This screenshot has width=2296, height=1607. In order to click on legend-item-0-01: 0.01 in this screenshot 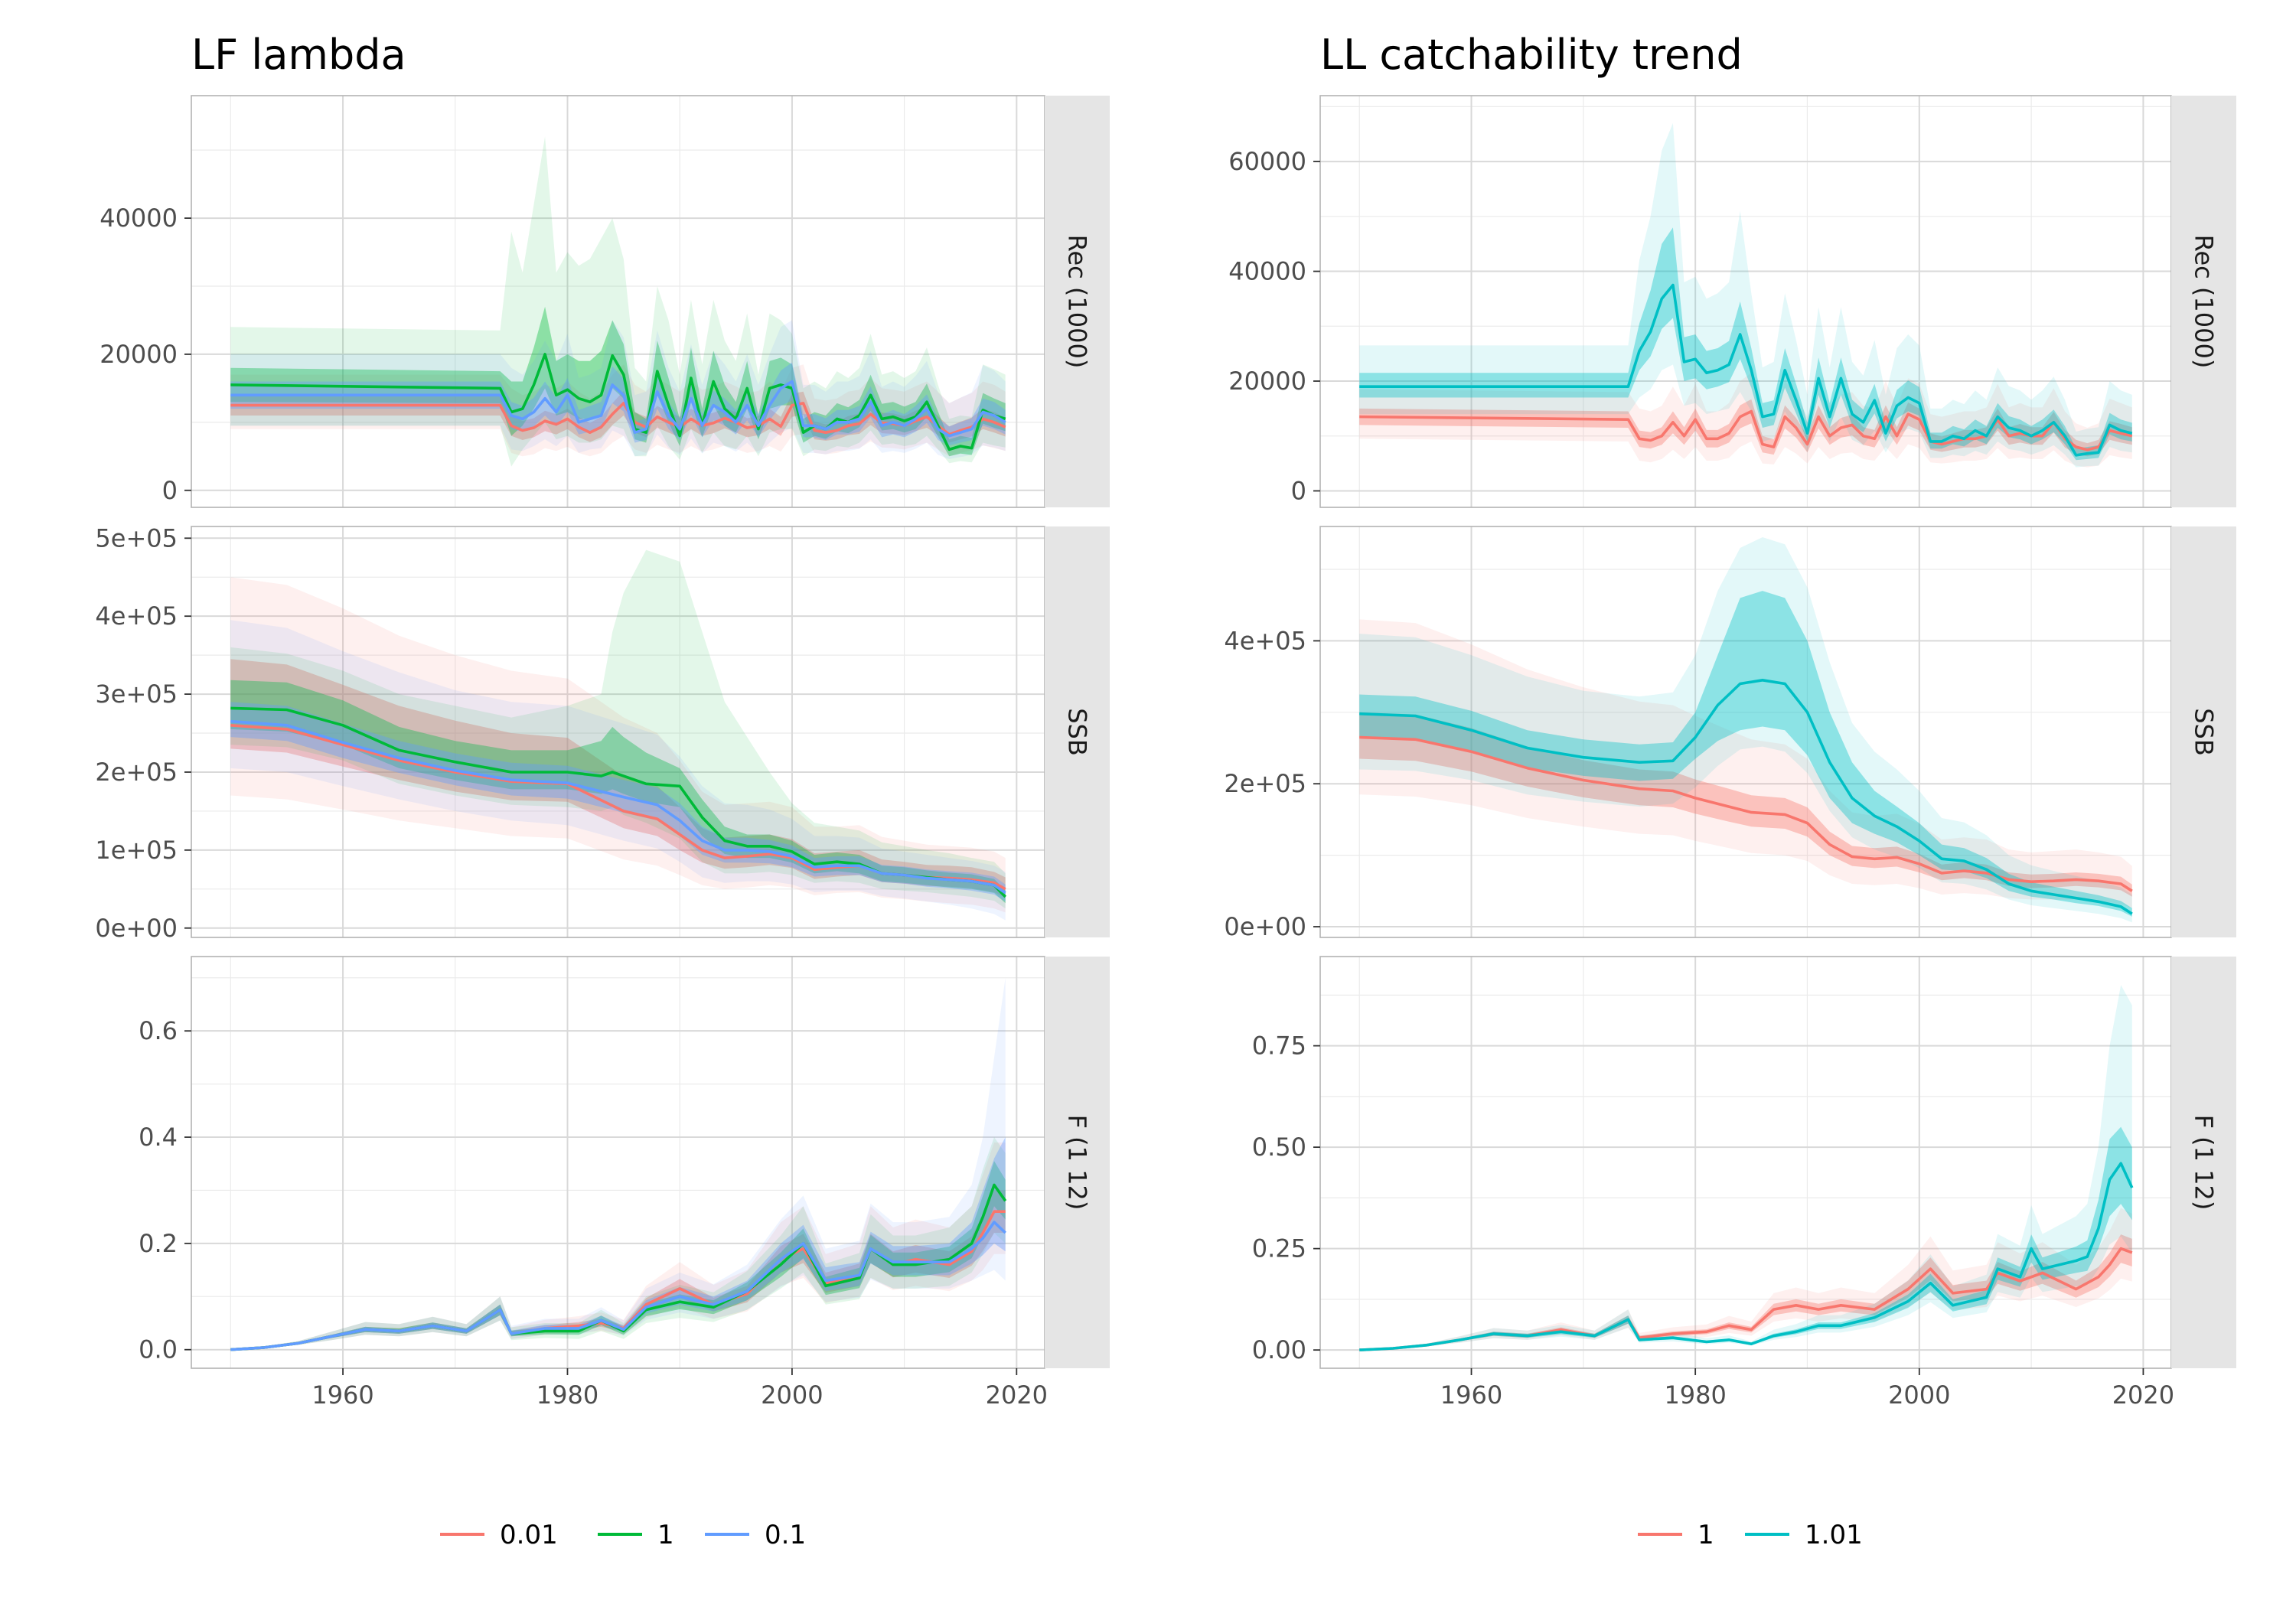, I will do `click(499, 1535)`.